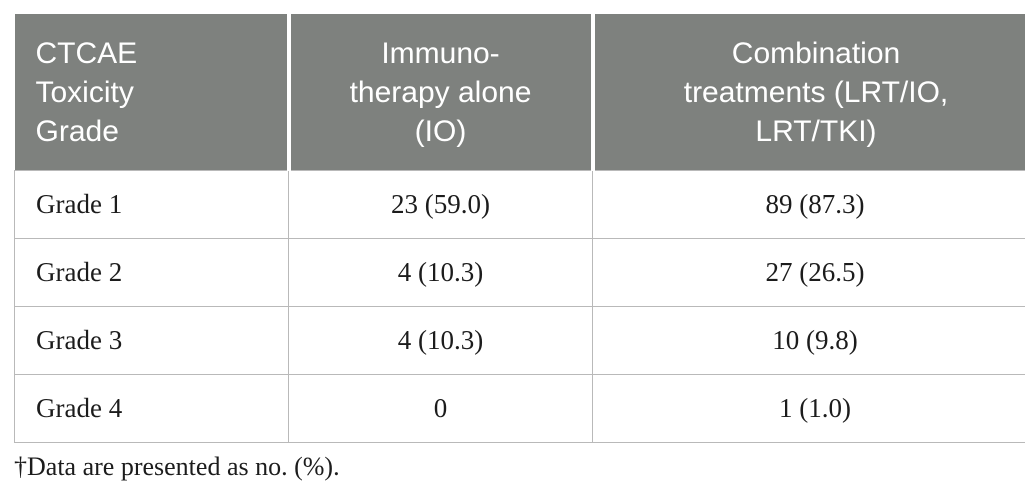 The image size is (1025, 498). I want to click on table-row: Grade 2 4 (10.3) 27 (26.5), so click(519, 272).